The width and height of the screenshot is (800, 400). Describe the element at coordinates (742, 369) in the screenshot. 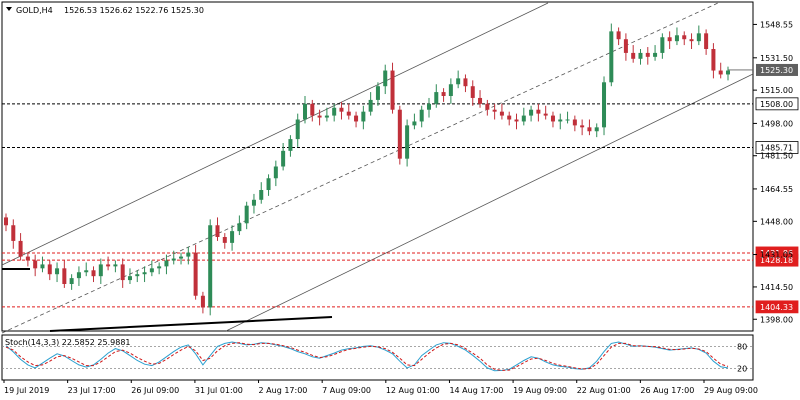

I see `oscillator-level-label: 20` at that location.